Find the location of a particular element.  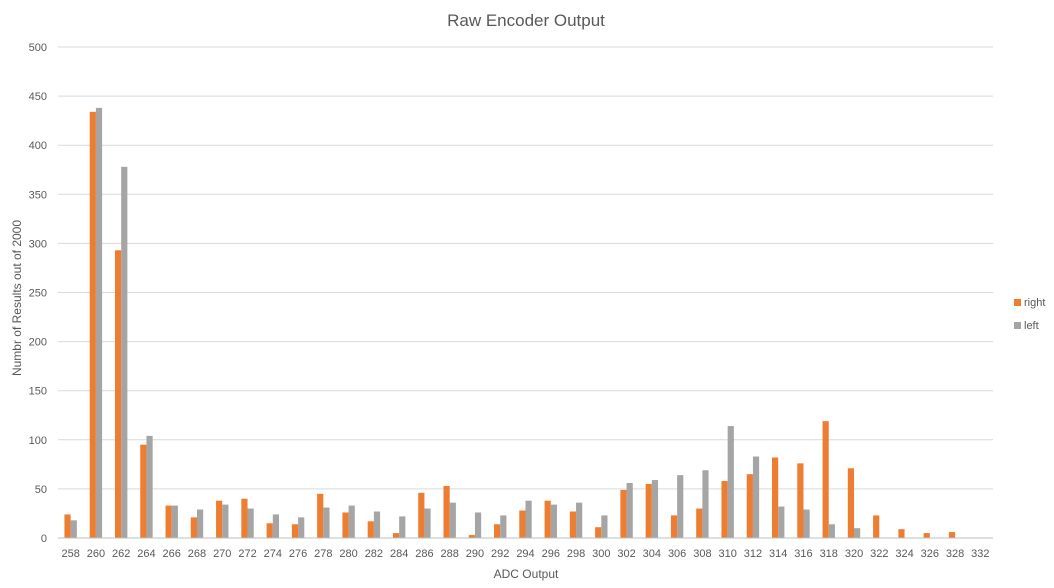

legend-label-right: right is located at coordinates (1034, 303).